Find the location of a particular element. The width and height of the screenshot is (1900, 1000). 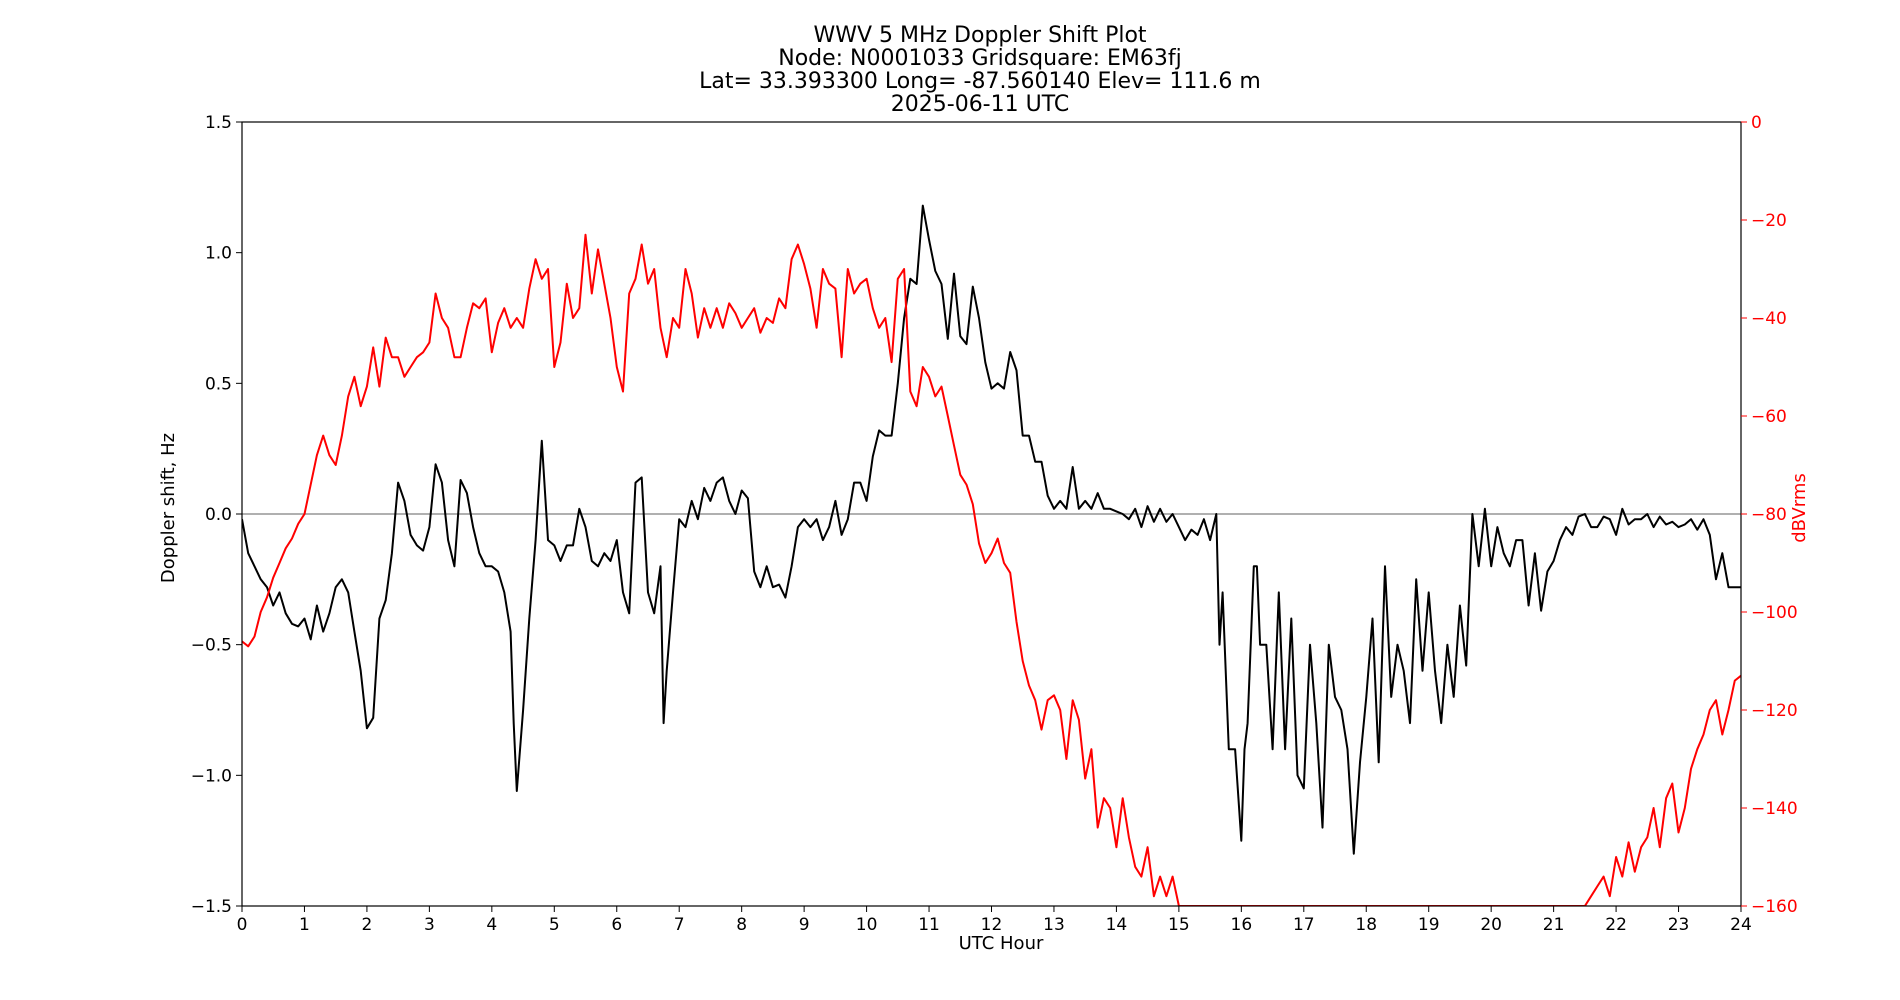

title-line-4: 2025-06-11 UTC is located at coordinates (980, 104).